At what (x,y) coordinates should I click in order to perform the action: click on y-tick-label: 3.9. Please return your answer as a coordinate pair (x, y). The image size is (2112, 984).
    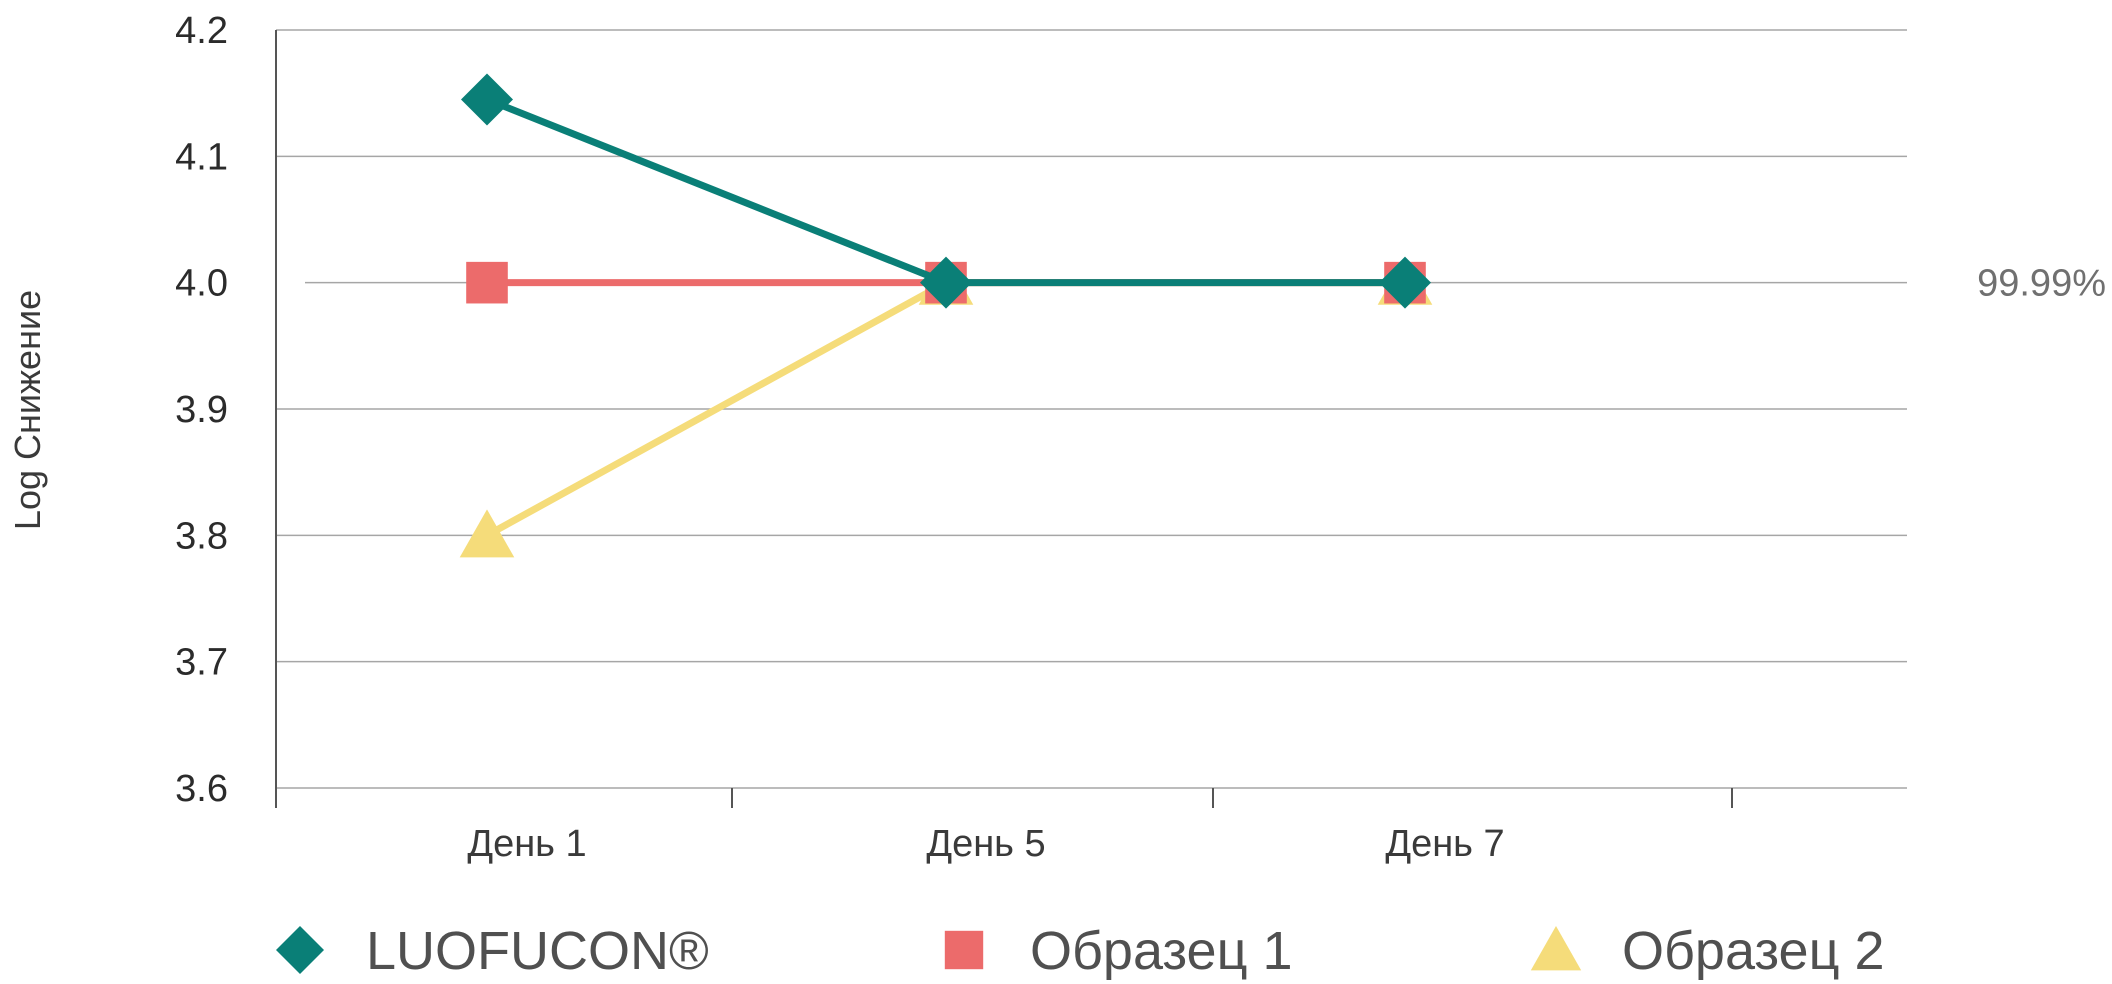
    Looking at the image, I should click on (201, 410).